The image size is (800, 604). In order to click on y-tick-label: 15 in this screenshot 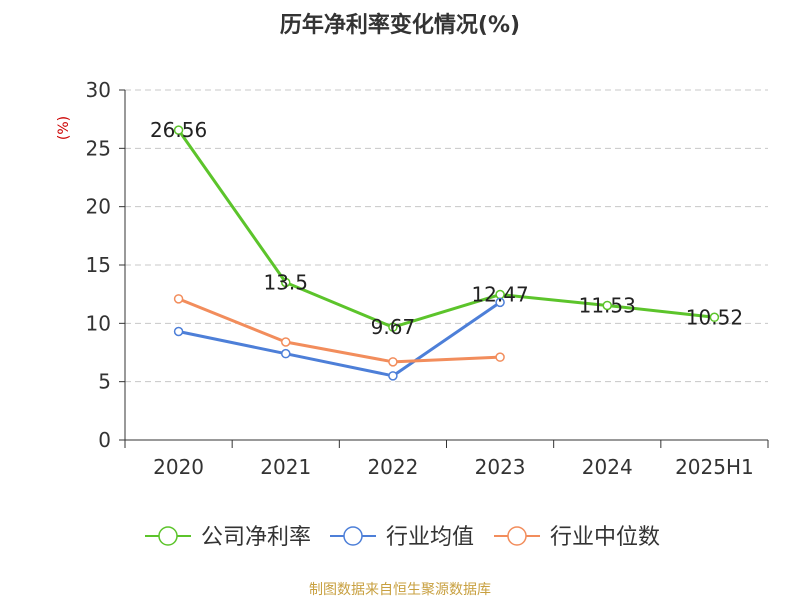, I will do `click(98, 265)`.